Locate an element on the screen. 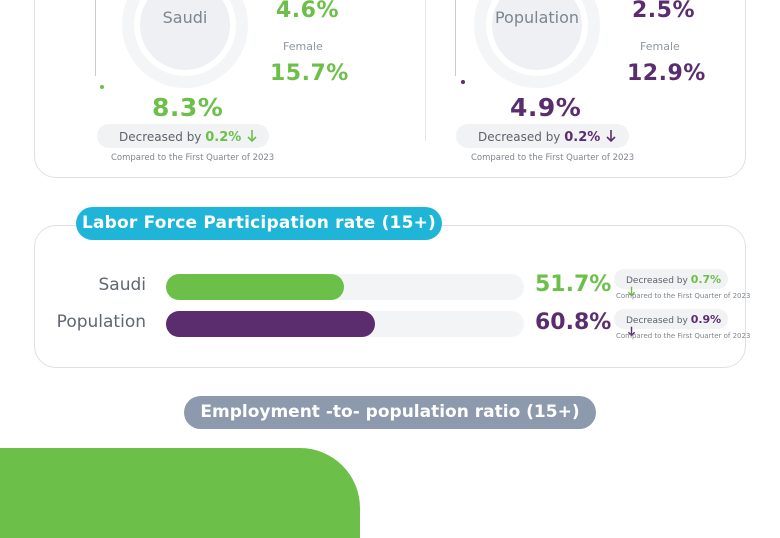  saudi-lfp-change-pill: Decreased by 0.7% is located at coordinates (671, 283).